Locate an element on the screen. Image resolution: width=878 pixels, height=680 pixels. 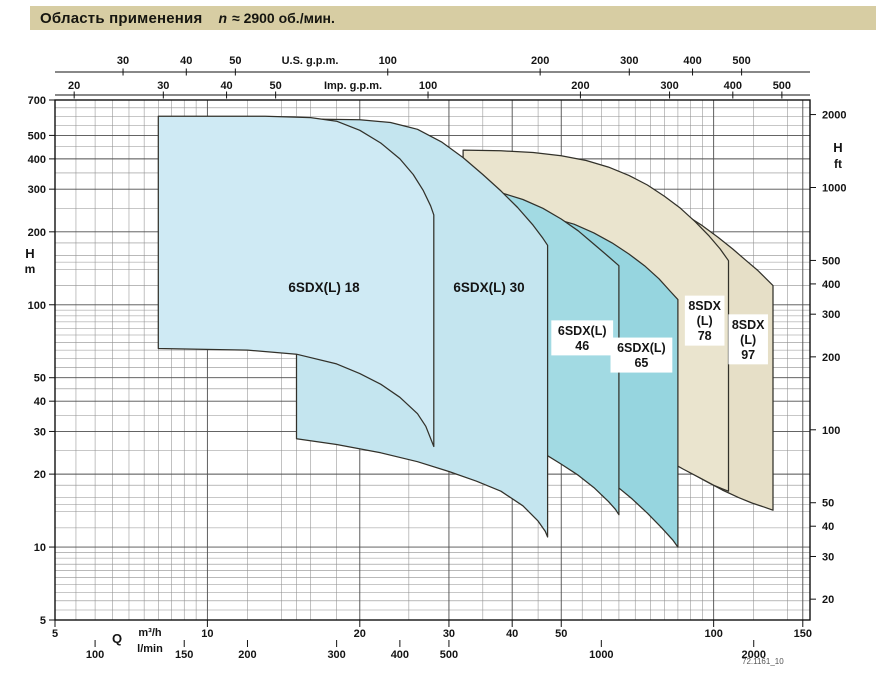
us-gpm-tick-label: 50 is located at coordinates (235, 61).